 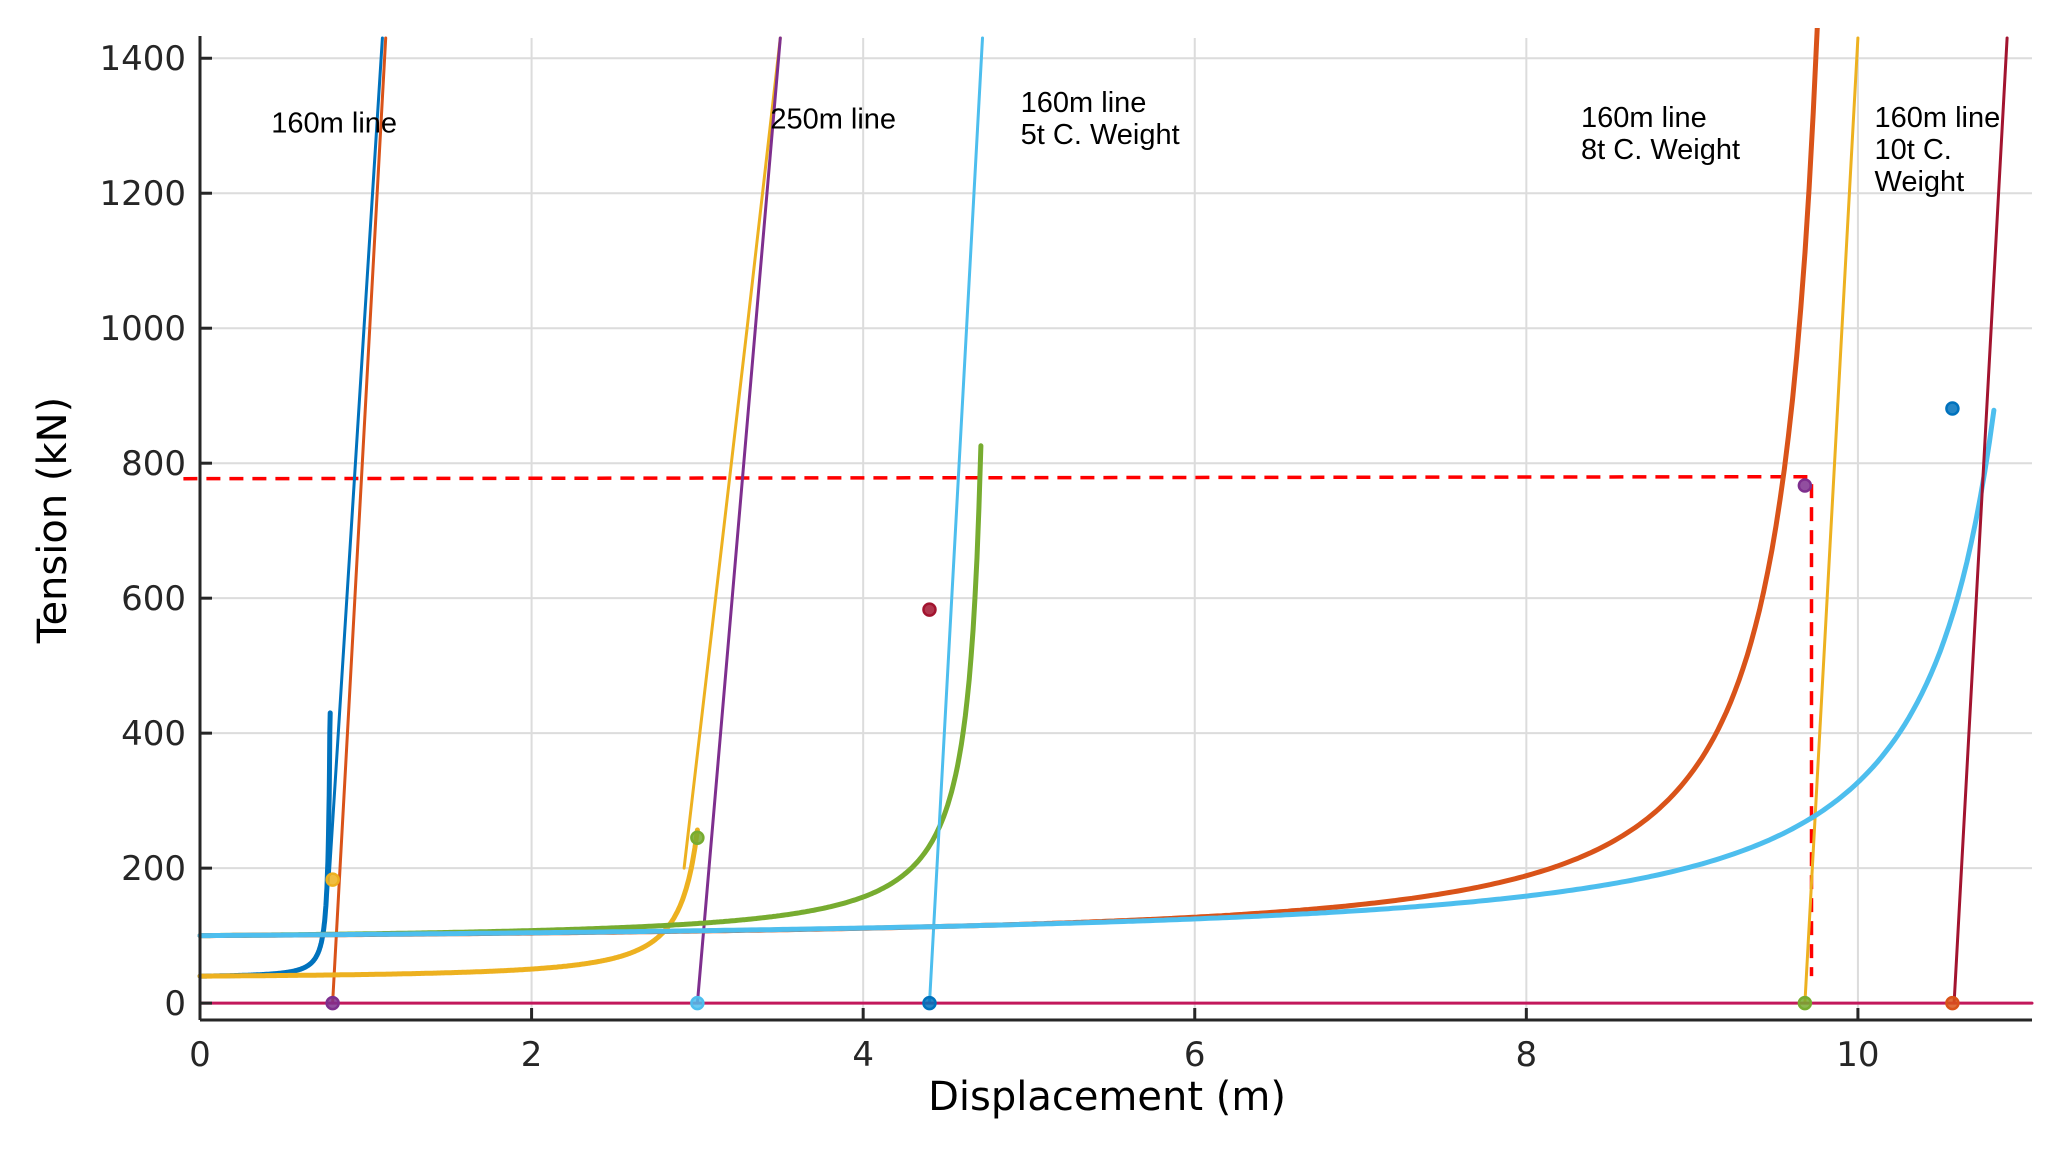 I want to click on curve-annotation: 160m line 5t C. Weight, so click(x=1100, y=119).